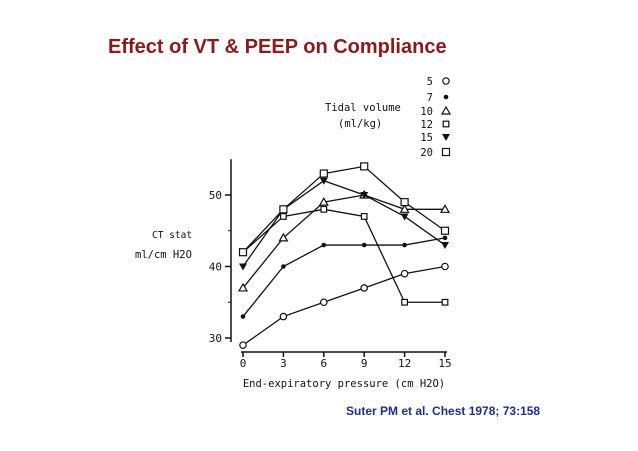  What do you see at coordinates (364, 363) in the screenshot?
I see `x-tick-label-9: 9` at bounding box center [364, 363].